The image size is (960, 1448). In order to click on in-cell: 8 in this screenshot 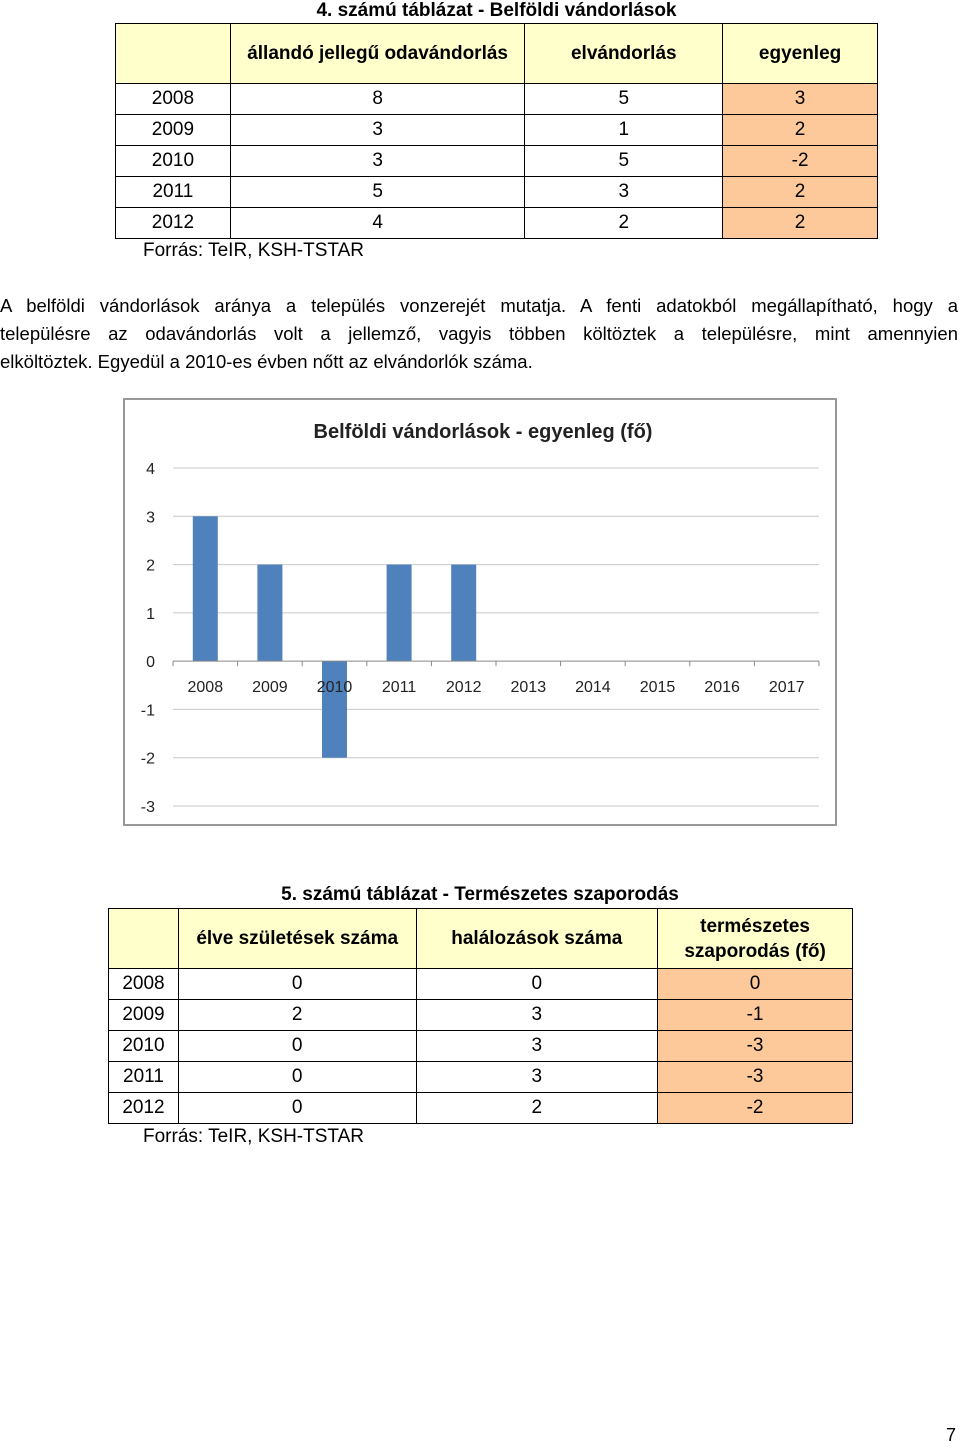, I will do `click(377, 99)`.